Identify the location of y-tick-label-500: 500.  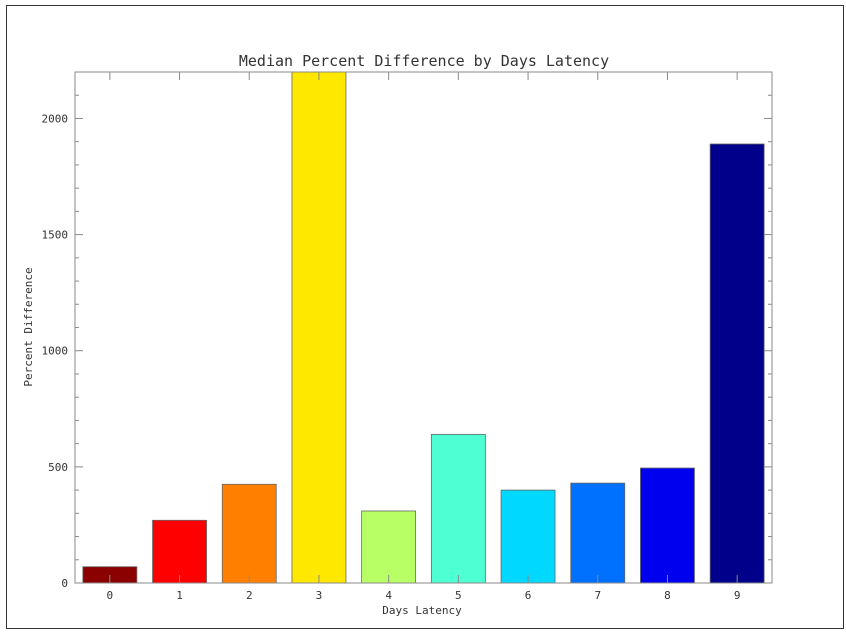
(58, 467).